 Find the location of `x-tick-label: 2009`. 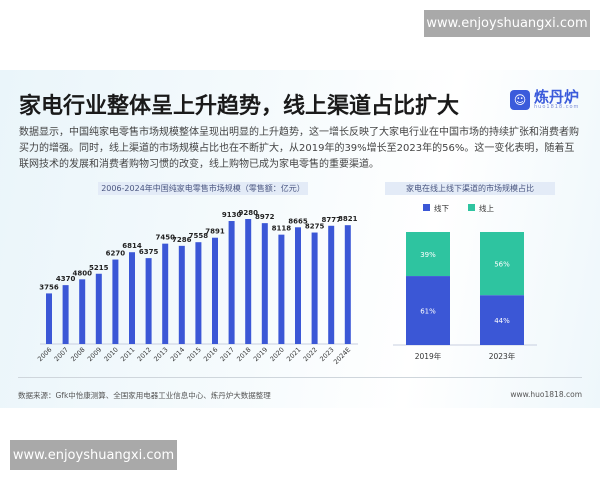

x-tick-label: 2009 is located at coordinates (94, 354).